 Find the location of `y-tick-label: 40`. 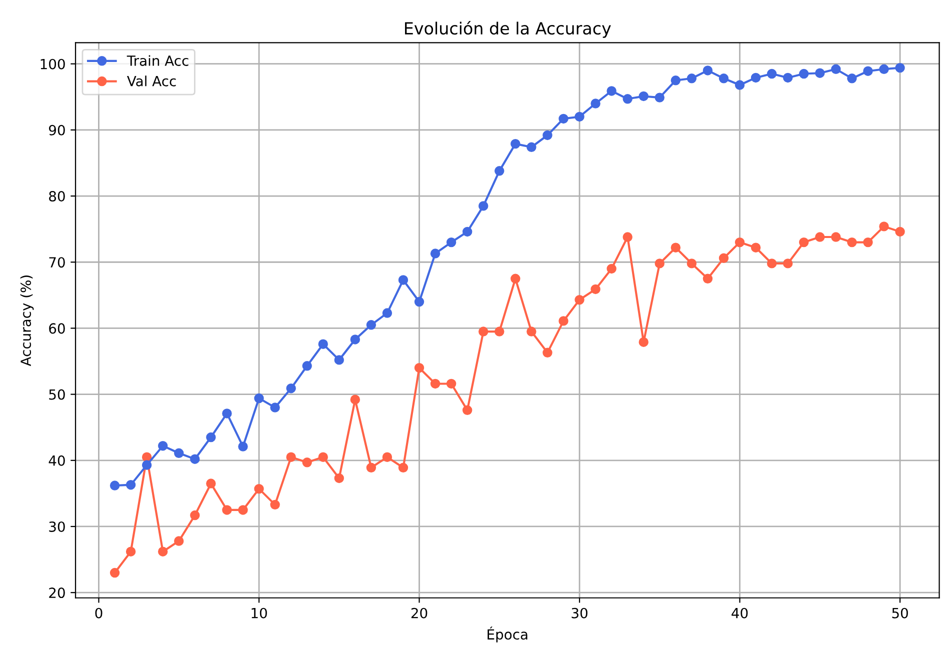

y-tick-label: 40 is located at coordinates (56, 460).